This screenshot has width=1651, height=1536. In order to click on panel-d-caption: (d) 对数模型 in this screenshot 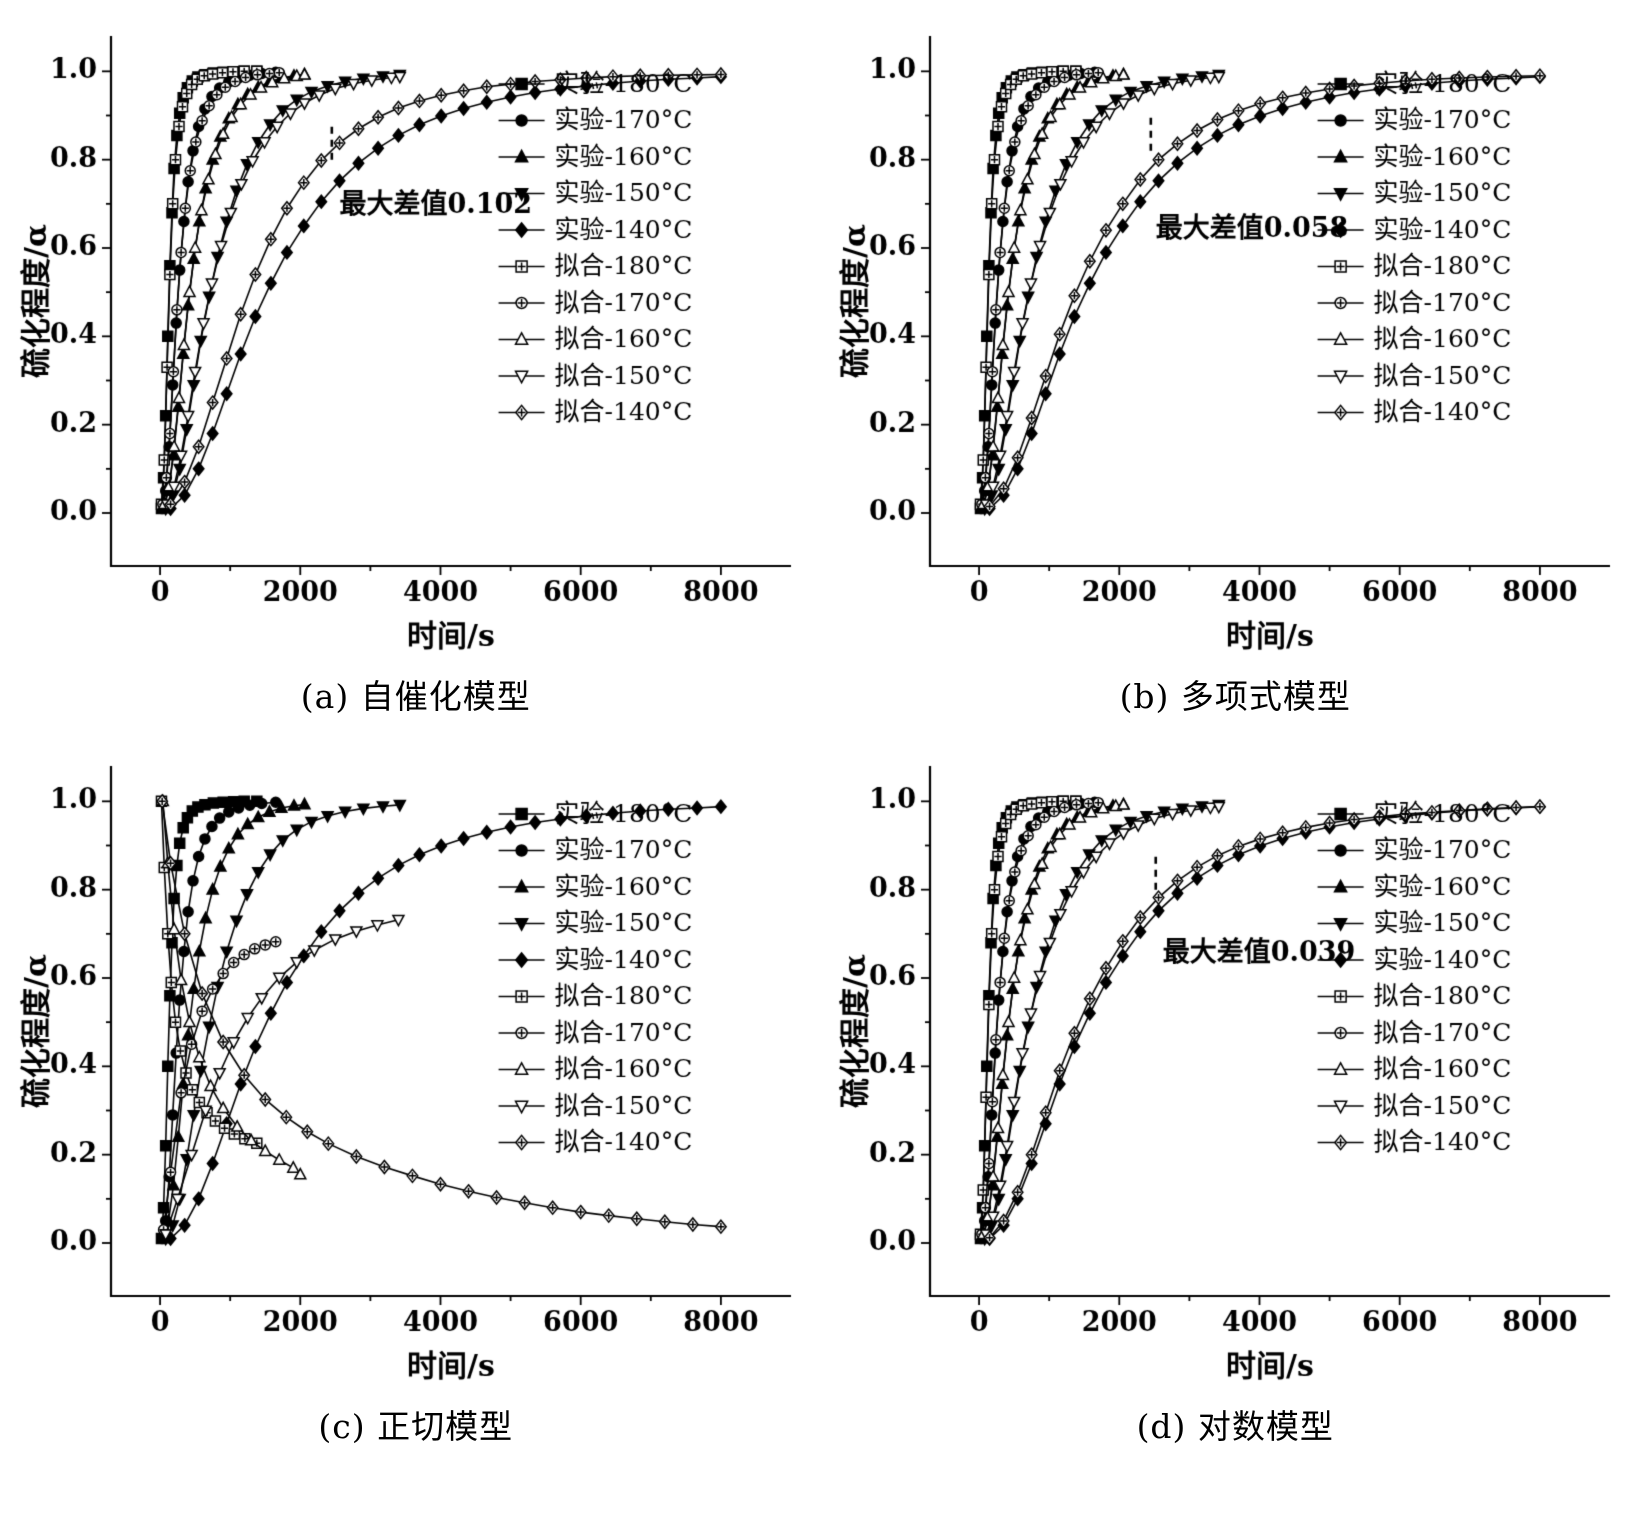, I will do `click(1235, 1426)`.